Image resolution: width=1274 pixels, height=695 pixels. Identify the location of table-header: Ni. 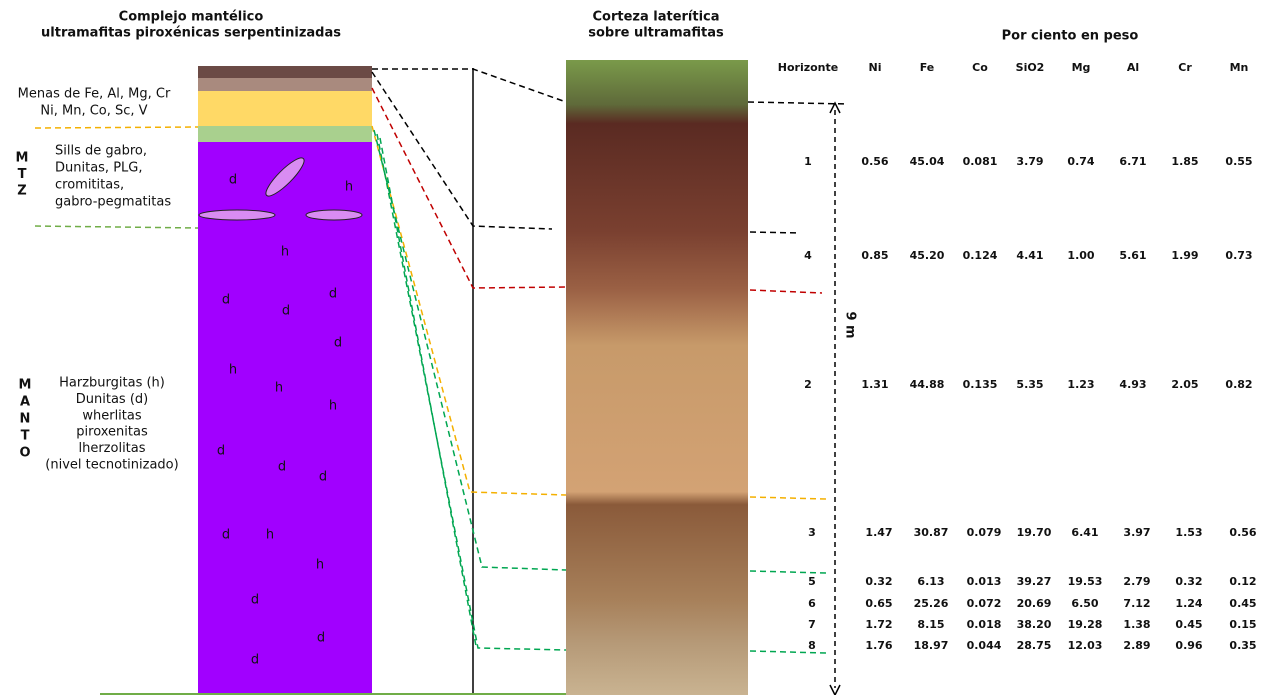
(875, 67).